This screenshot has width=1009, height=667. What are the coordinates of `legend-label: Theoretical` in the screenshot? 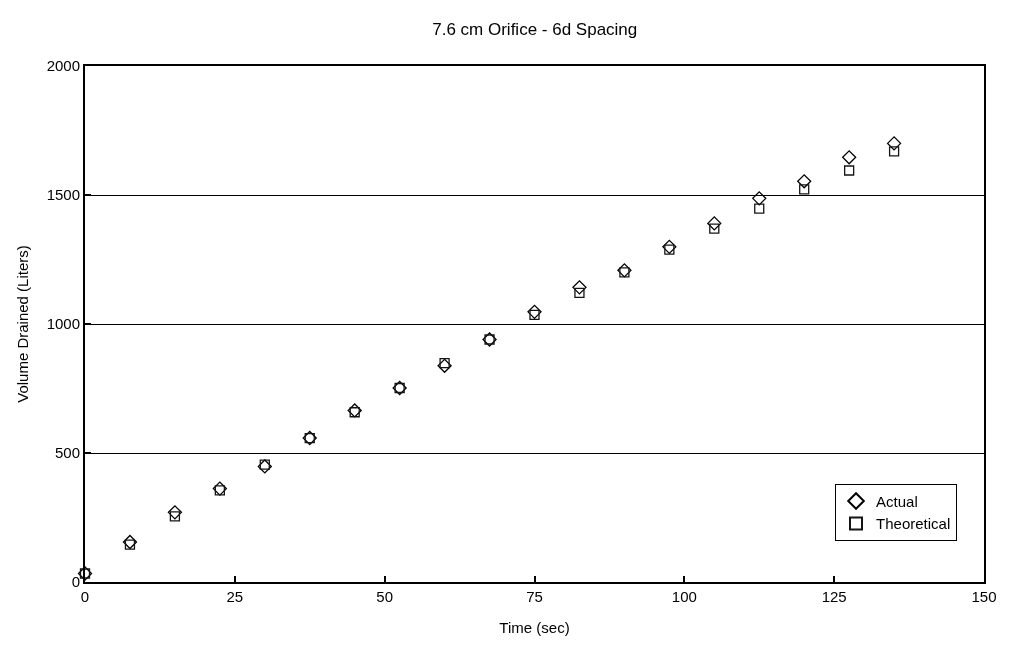 It's located at (913, 524).